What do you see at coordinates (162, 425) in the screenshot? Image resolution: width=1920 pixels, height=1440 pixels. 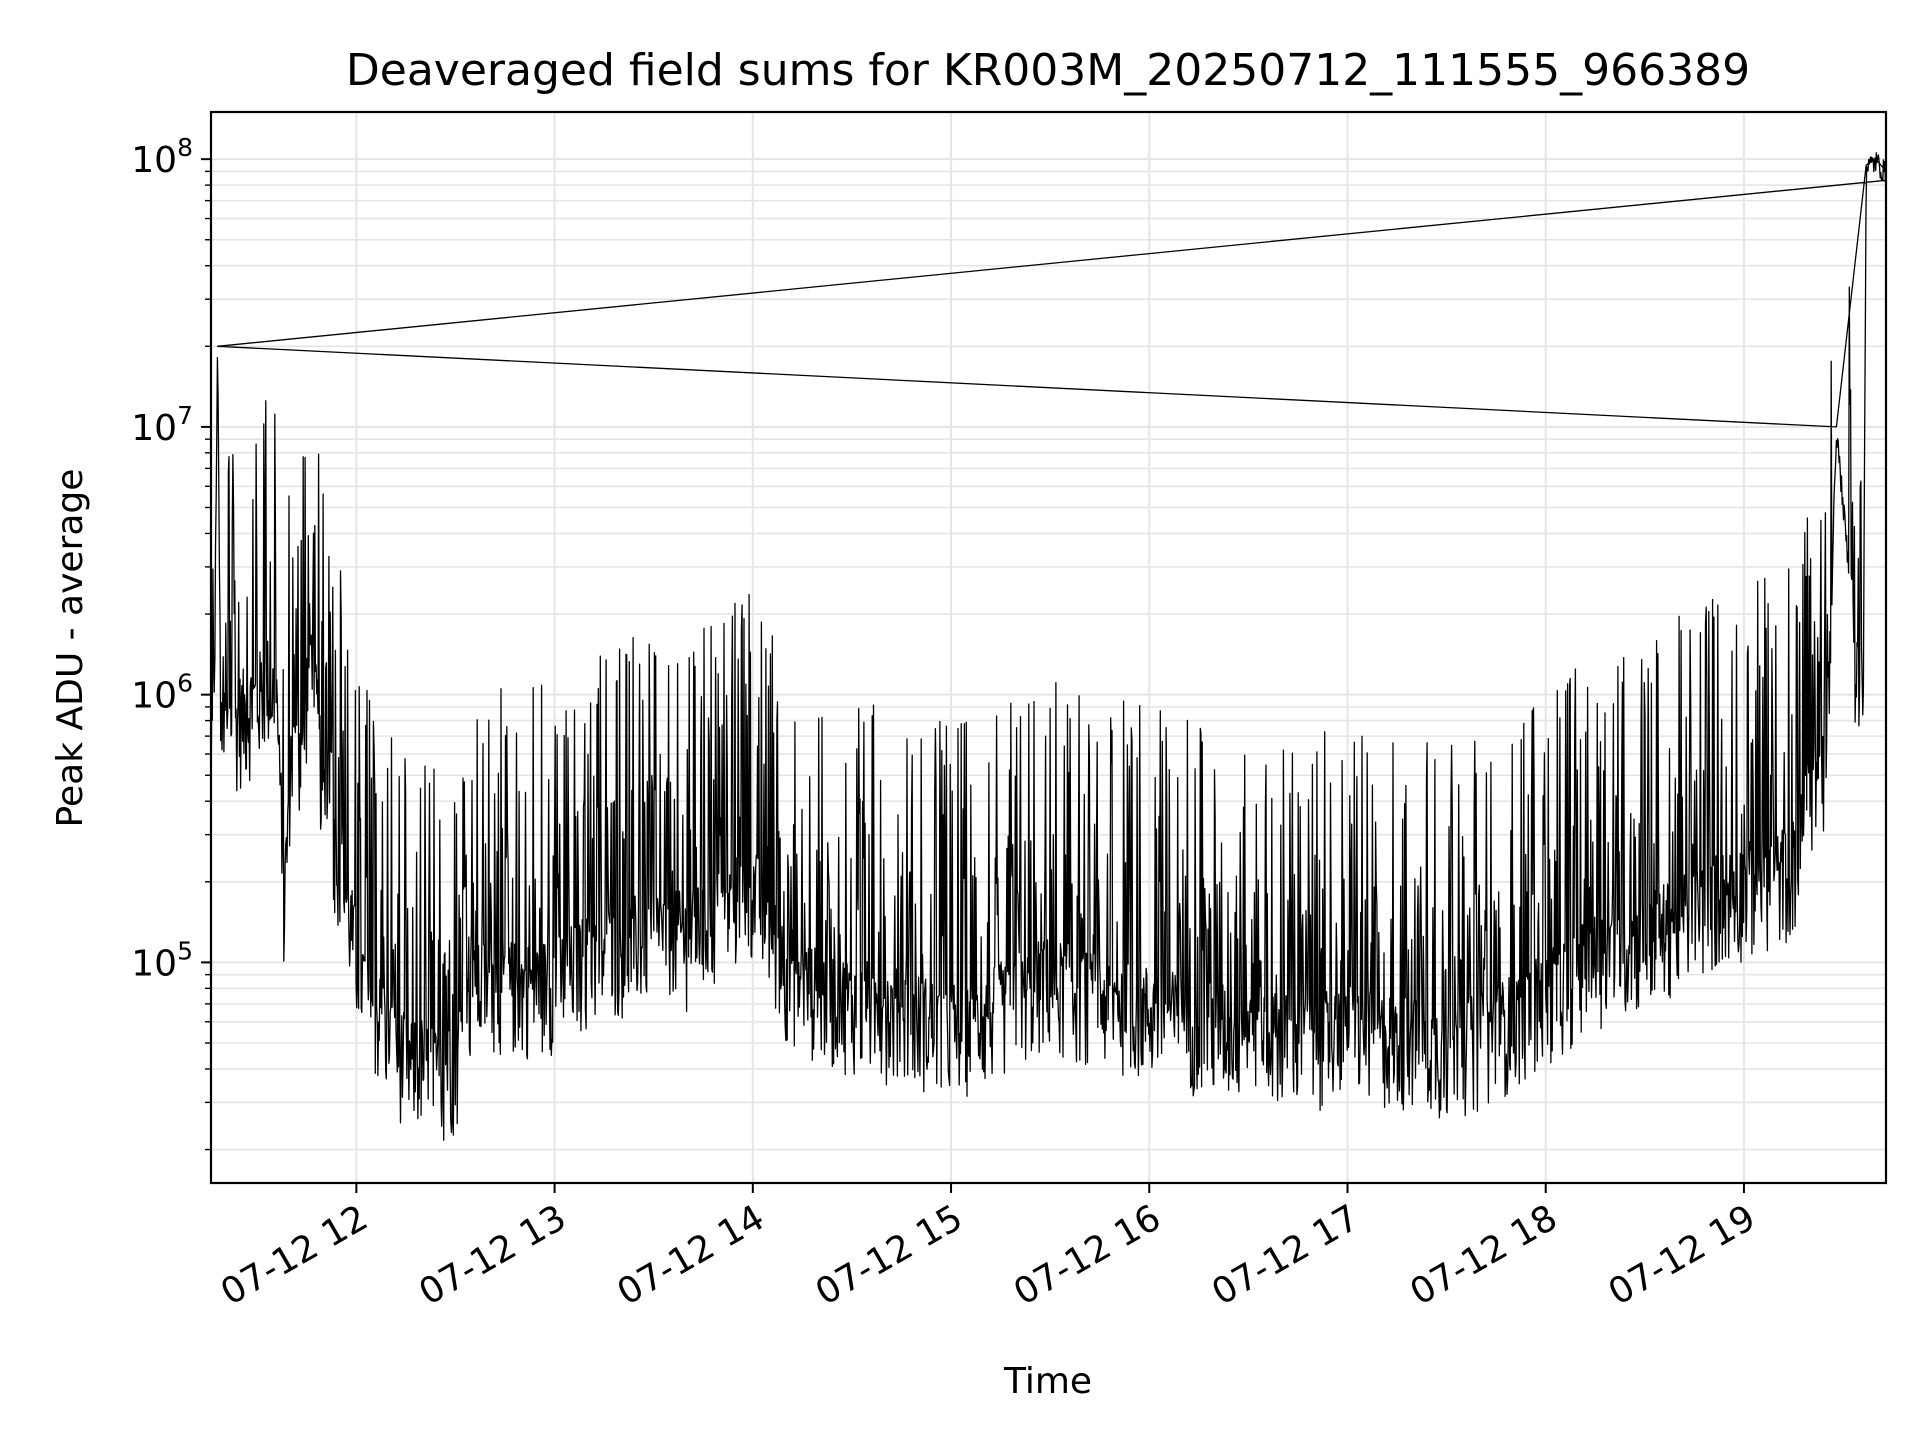 I see `y-tick-label: 10⁷` at bounding box center [162, 425].